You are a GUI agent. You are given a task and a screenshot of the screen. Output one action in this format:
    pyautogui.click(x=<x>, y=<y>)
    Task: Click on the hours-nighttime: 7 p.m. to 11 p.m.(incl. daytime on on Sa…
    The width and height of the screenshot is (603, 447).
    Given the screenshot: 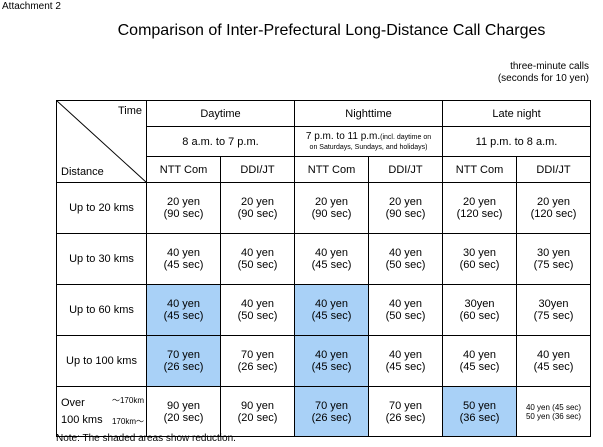 What is the action you would take?
    pyautogui.click(x=368, y=141)
    